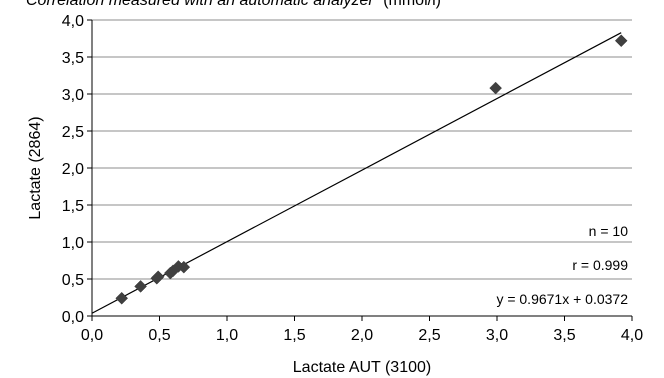  What do you see at coordinates (73, 169) in the screenshot?
I see `y-tick-label: 2,0` at bounding box center [73, 169].